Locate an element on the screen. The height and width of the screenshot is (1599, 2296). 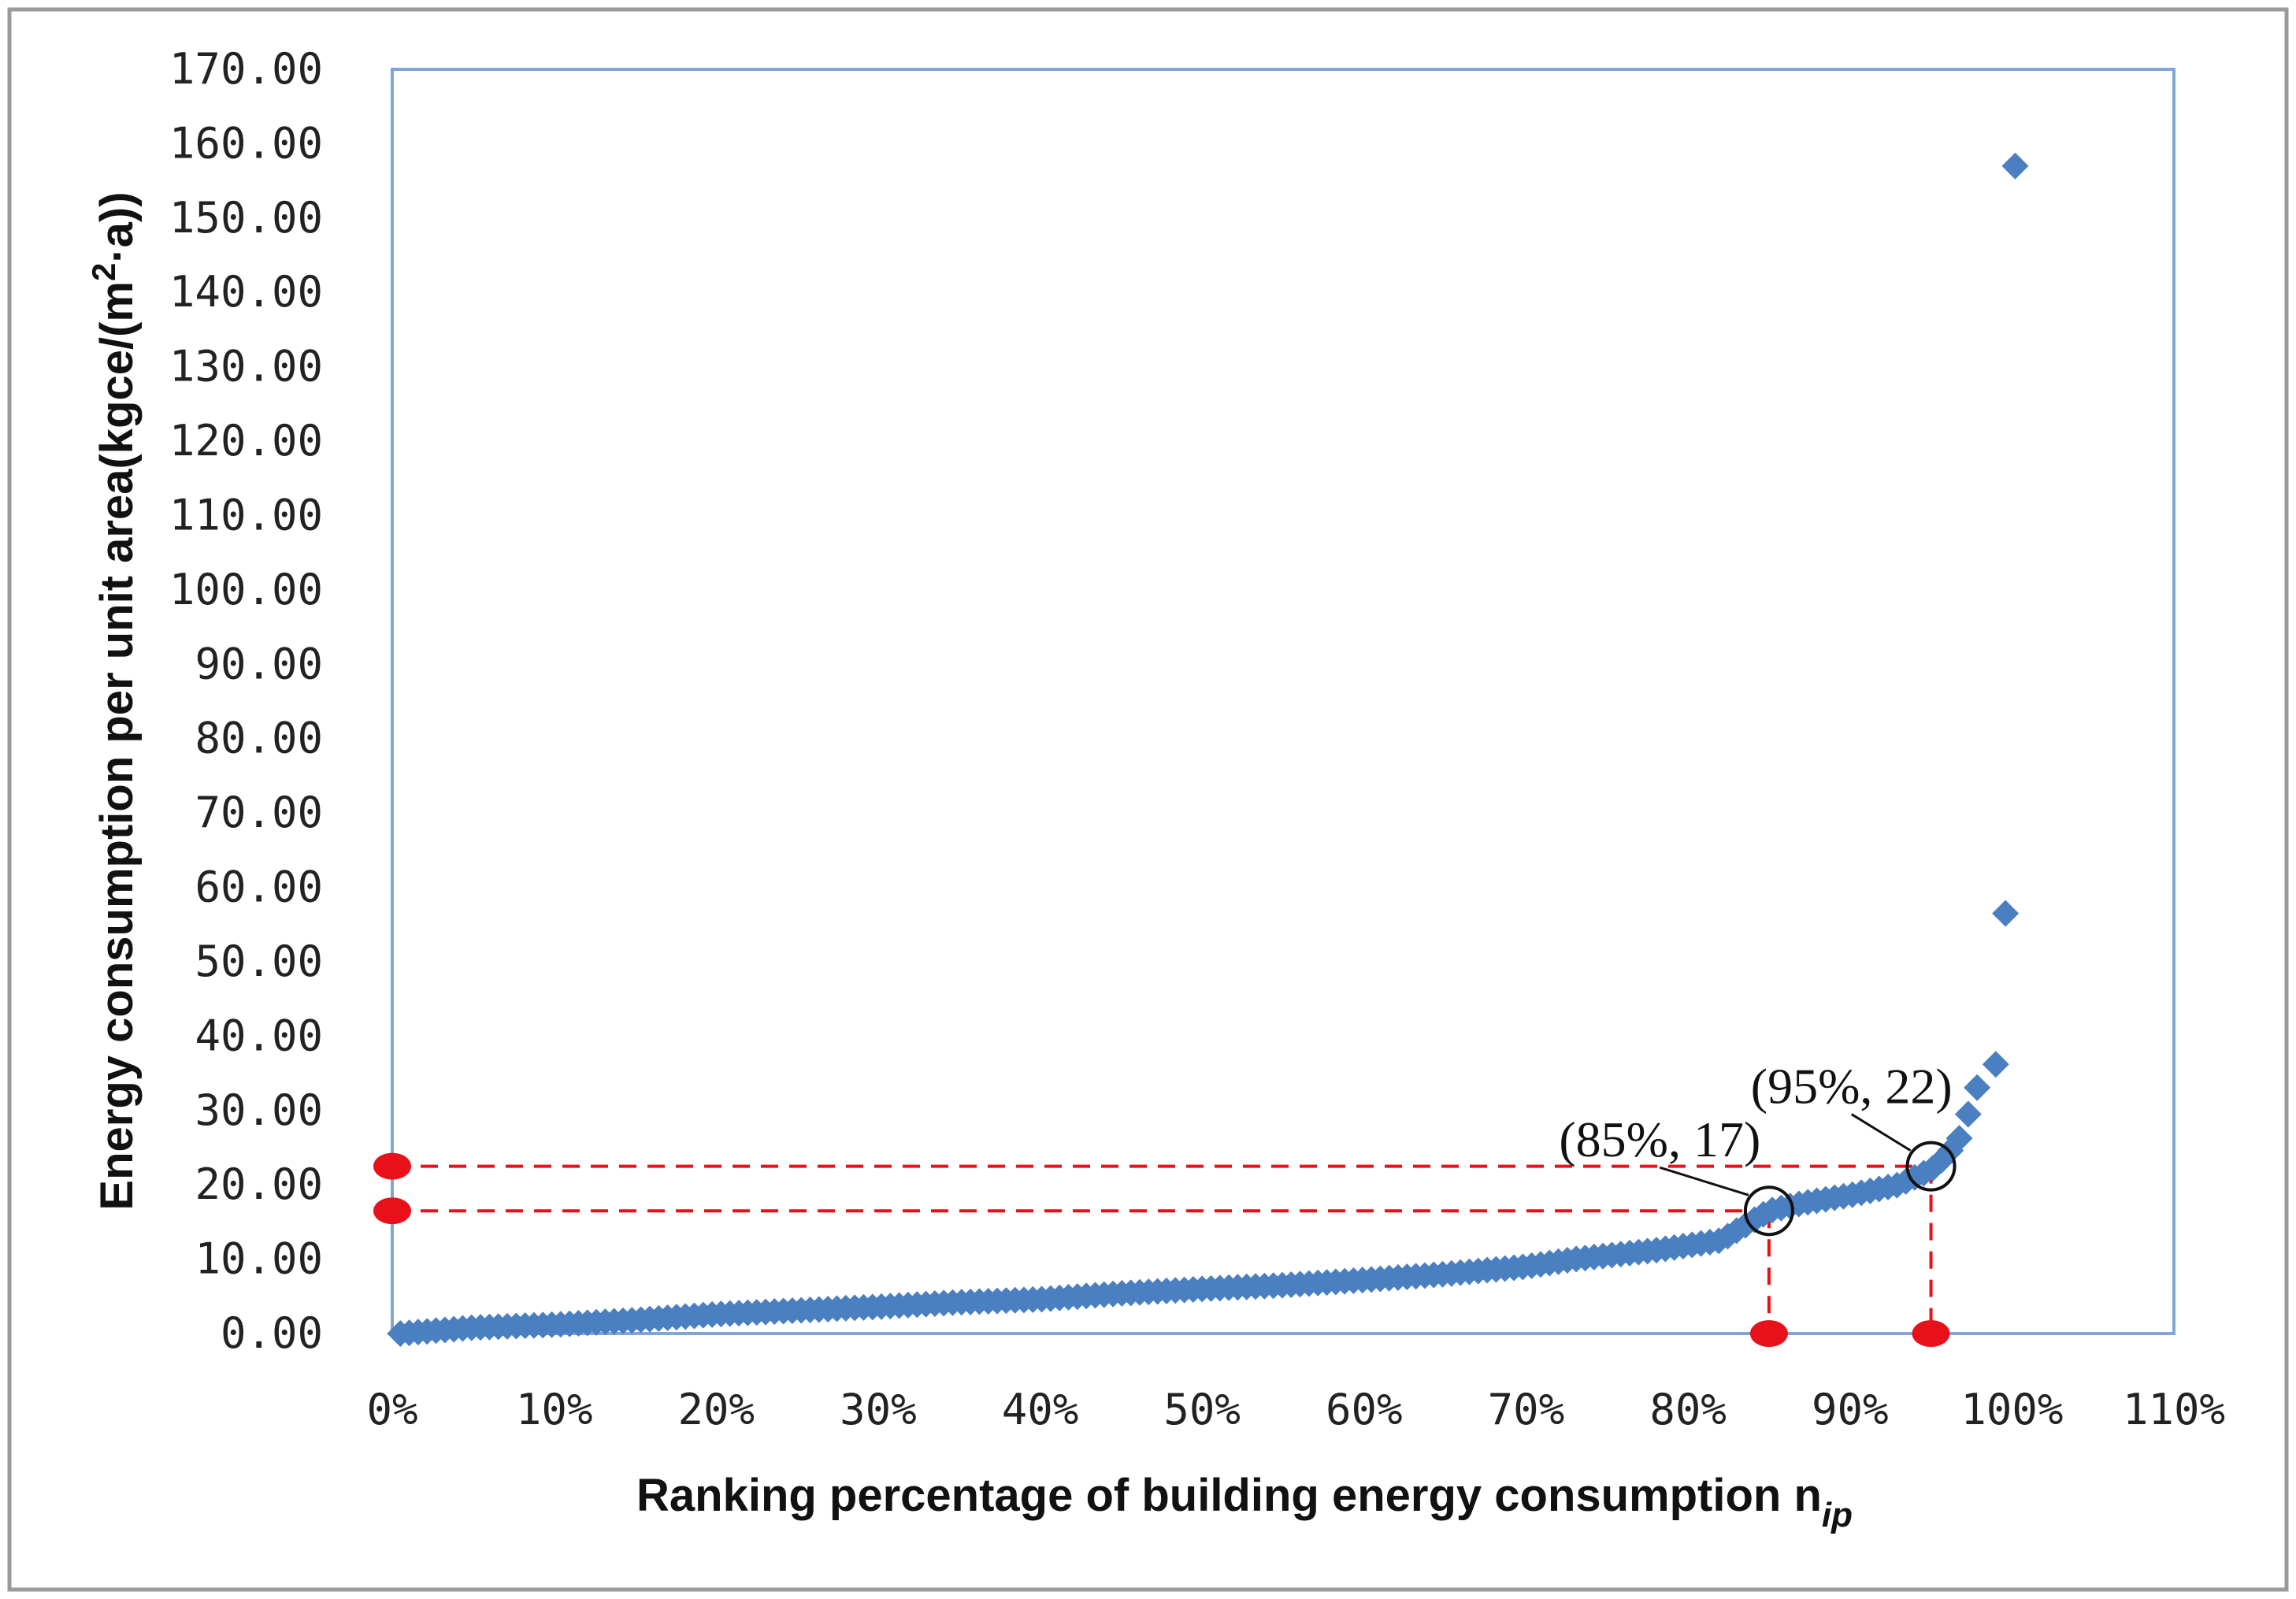
y-tick-label: 20.00 is located at coordinates (259, 1184).